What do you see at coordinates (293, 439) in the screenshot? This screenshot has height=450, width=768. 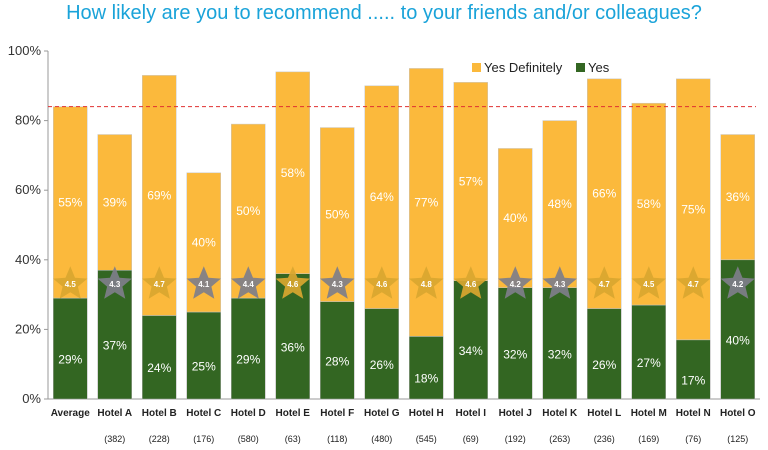 I see `x-sample-size-label: (63)` at bounding box center [293, 439].